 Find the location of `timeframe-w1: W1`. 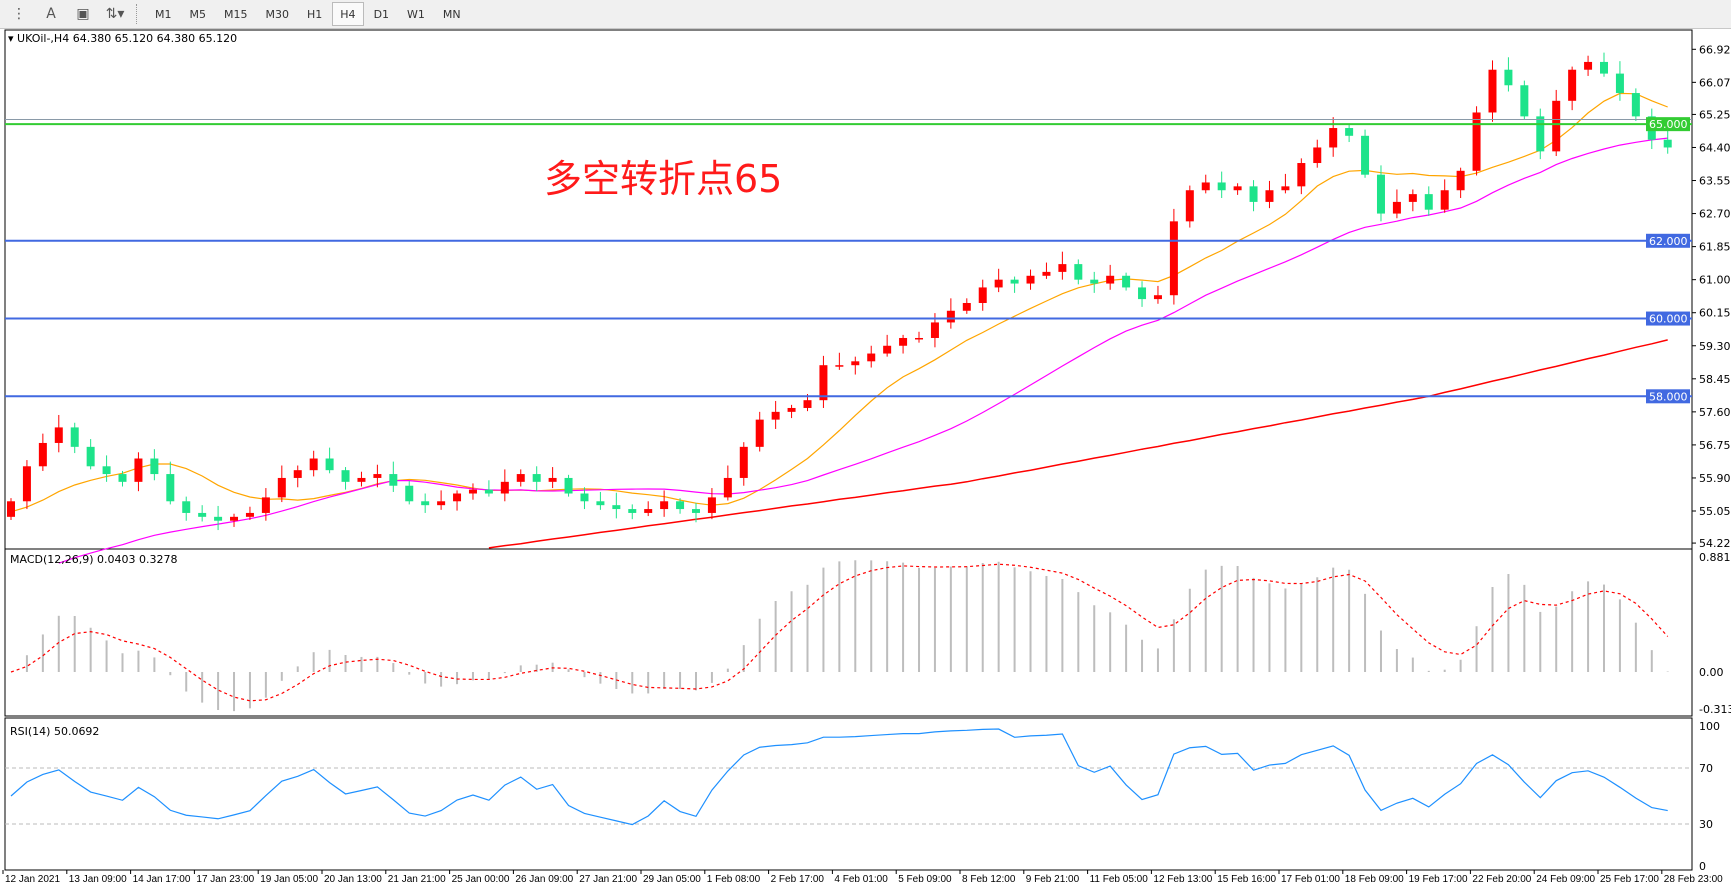

timeframe-w1: W1 is located at coordinates (416, 14).